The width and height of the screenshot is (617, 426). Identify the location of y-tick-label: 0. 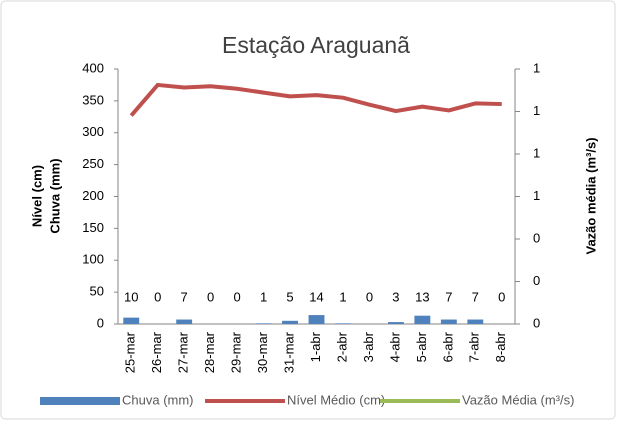
(100, 322).